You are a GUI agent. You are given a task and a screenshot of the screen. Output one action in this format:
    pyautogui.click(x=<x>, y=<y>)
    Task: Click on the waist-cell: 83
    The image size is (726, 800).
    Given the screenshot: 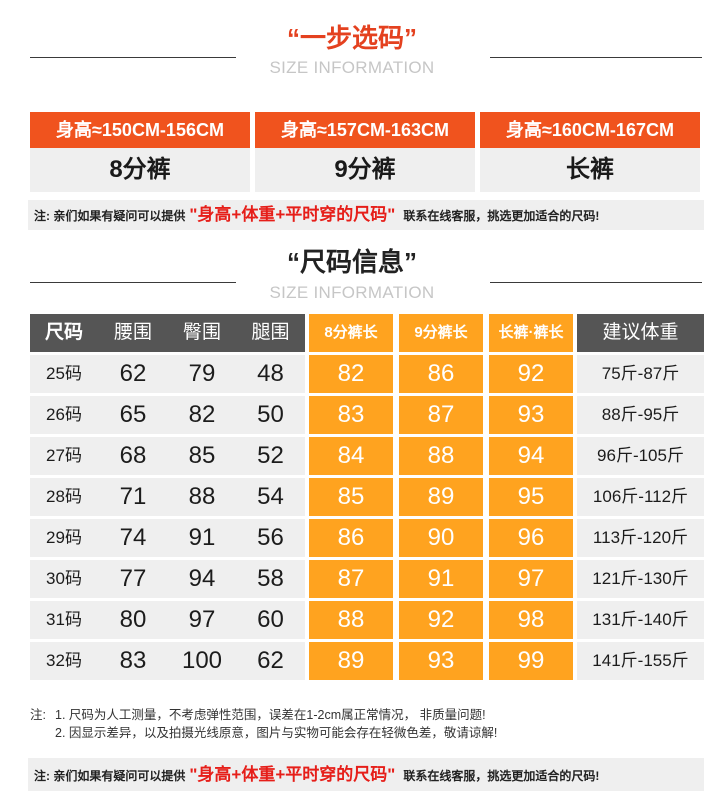 What is the action you would take?
    pyautogui.click(x=133, y=661)
    